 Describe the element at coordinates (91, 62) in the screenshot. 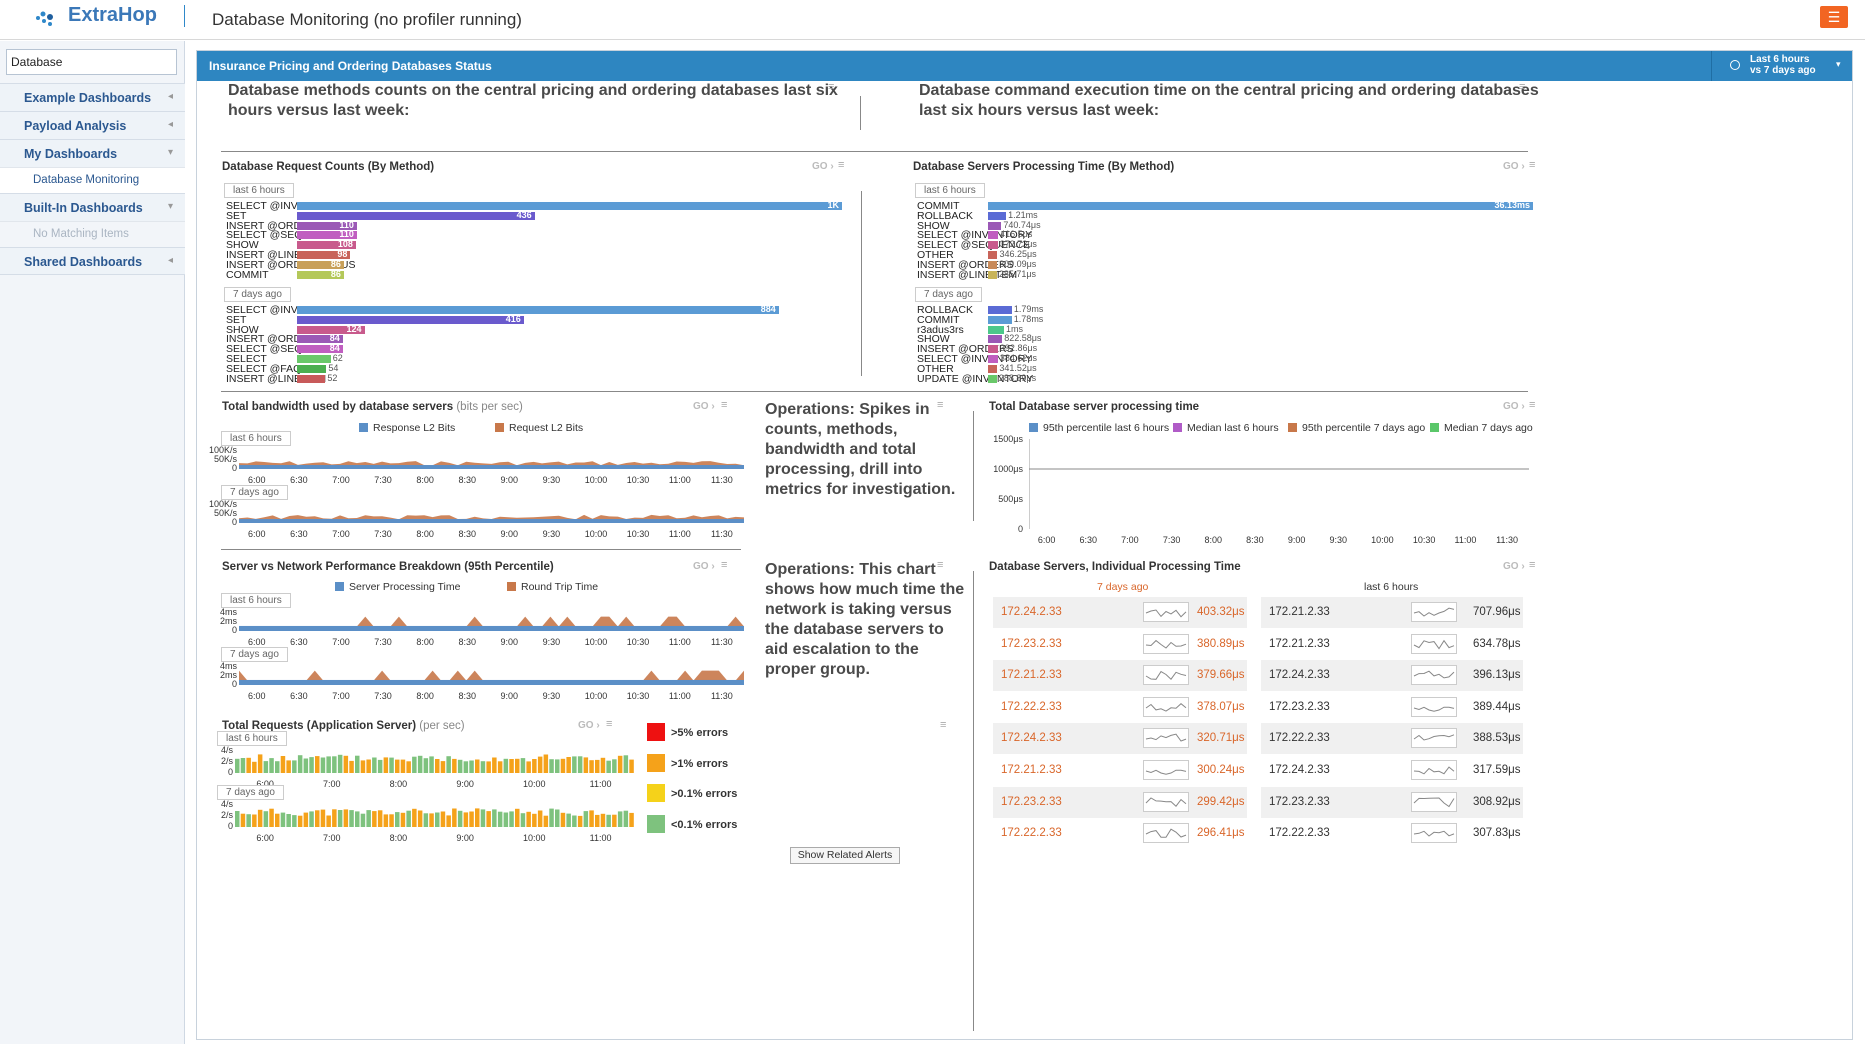

I see `dashboard-search-input` at that location.